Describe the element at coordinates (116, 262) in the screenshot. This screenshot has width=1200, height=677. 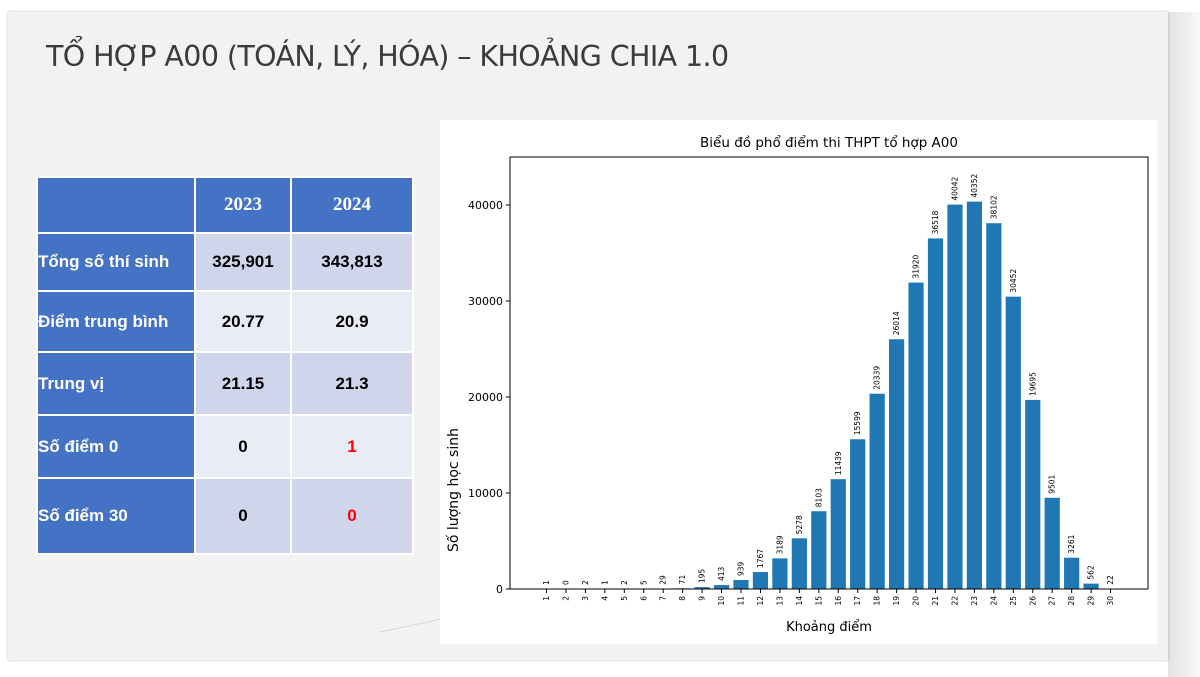
I see `row-label-total: Tổng số thí sinh` at that location.